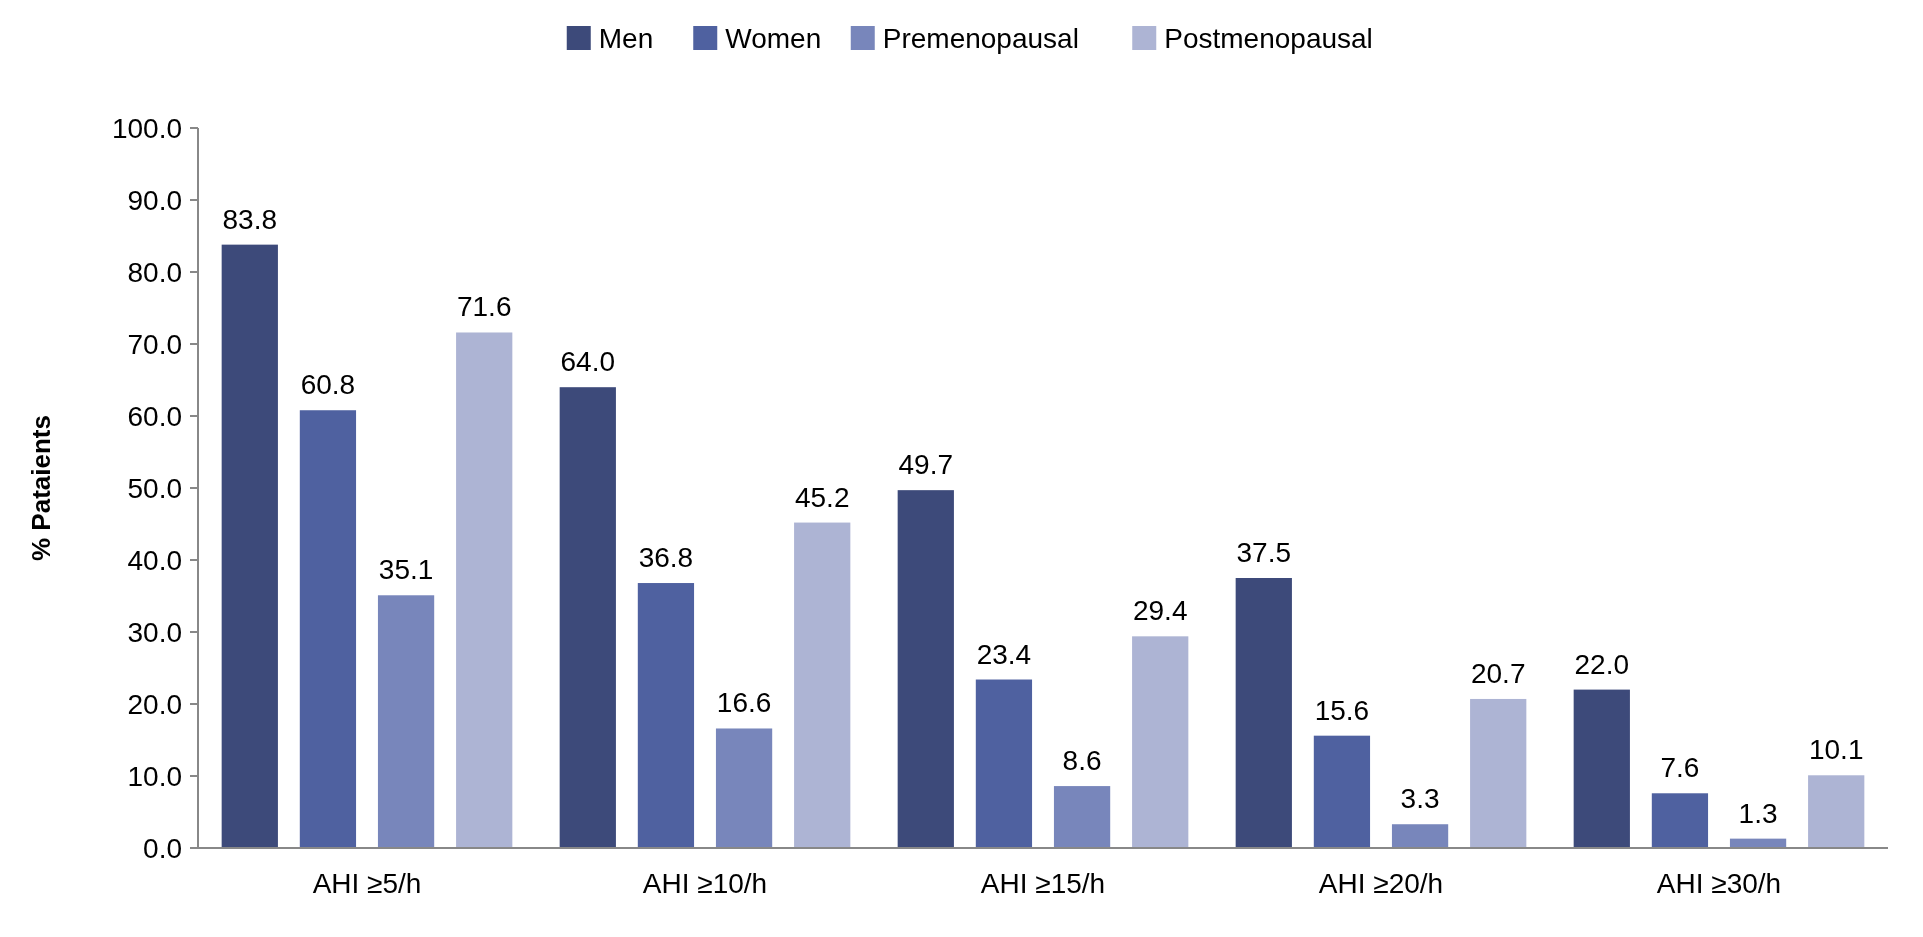 This screenshot has height=937, width=1923. What do you see at coordinates (406, 570) in the screenshot?
I see `data-label: 35.1` at bounding box center [406, 570].